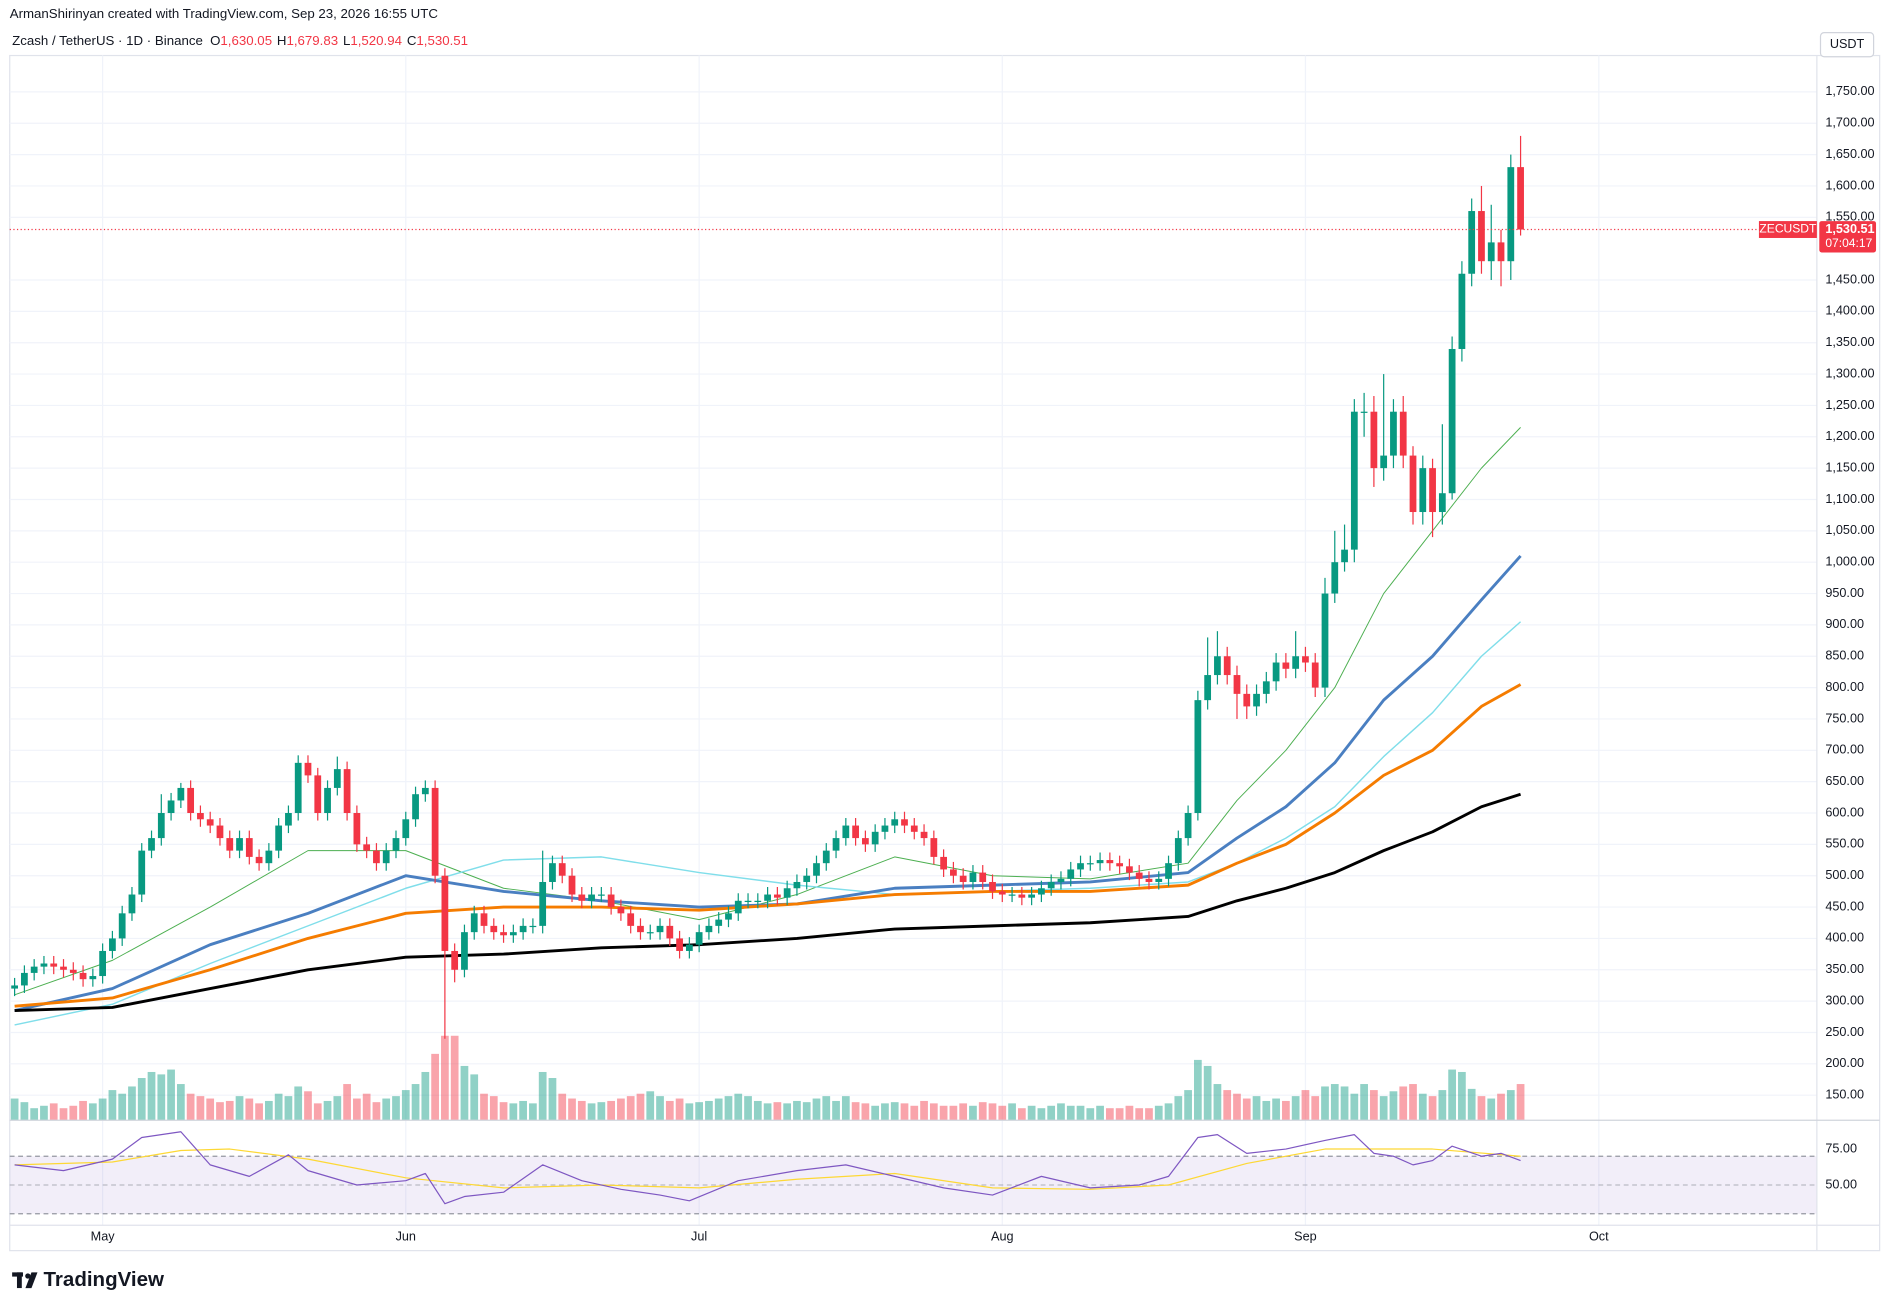 This screenshot has width=1893, height=1311. What do you see at coordinates (1844, 1095) in the screenshot?
I see `y-tick-label: 150.00` at bounding box center [1844, 1095].